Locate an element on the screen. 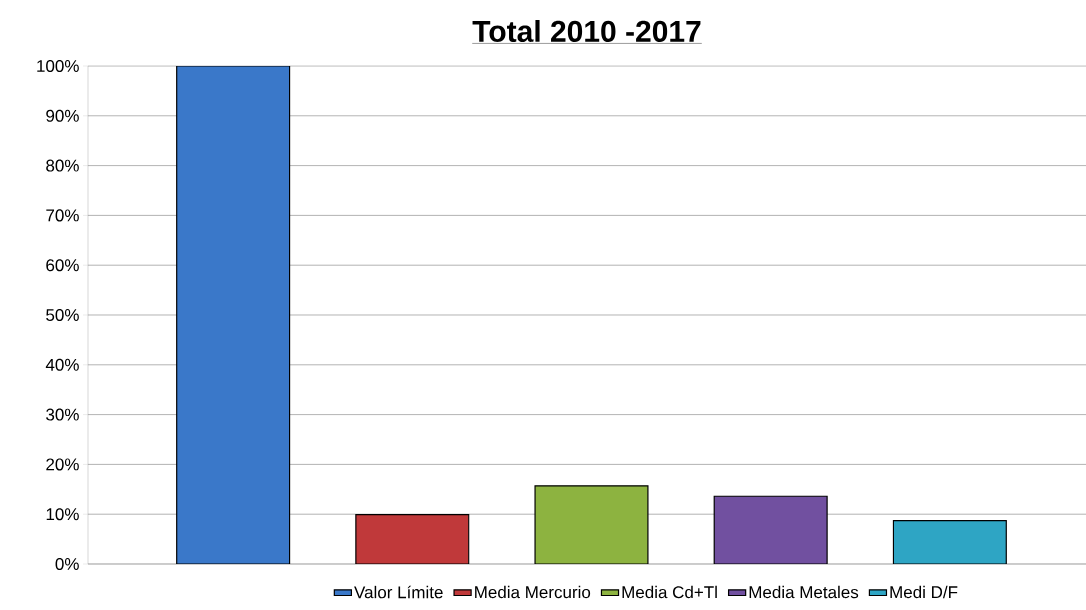 The width and height of the screenshot is (1086, 610). y-tick-label: 90% is located at coordinates (62, 115).